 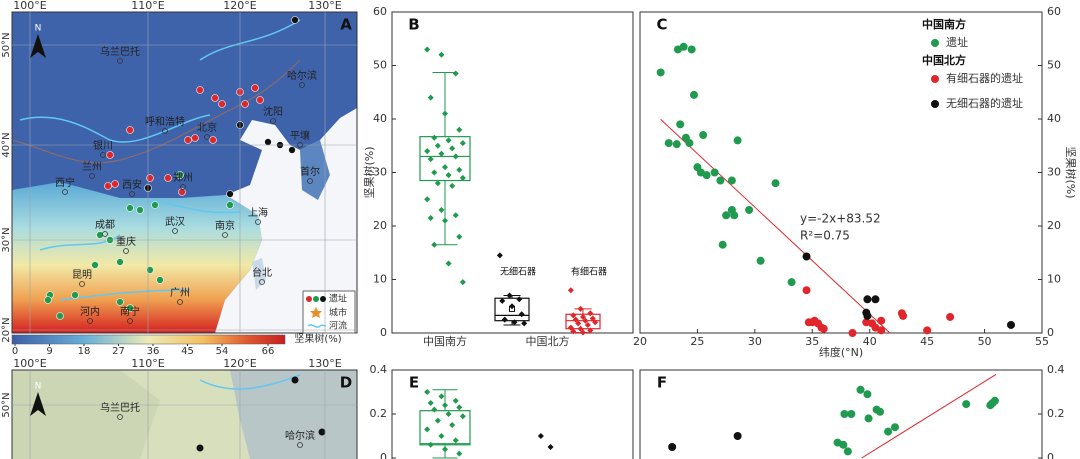 What do you see at coordinates (222, 351) in the screenshot?
I see `colorbar-tick-label: 54` at bounding box center [222, 351].